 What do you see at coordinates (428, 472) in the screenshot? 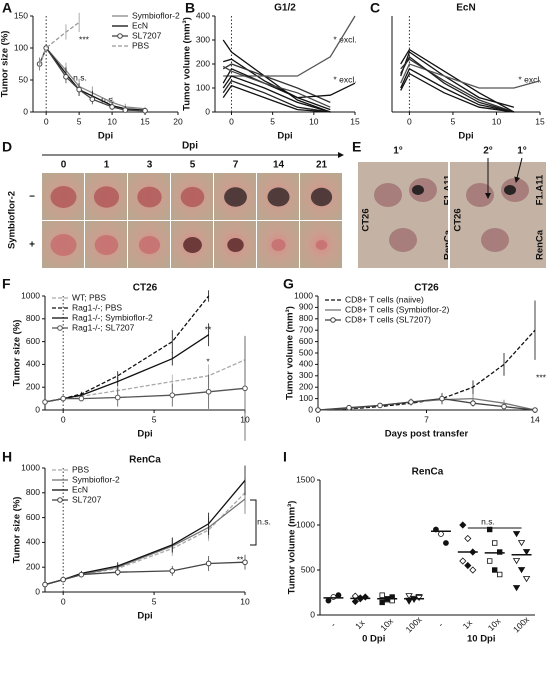
I see `chart-title: RenCa` at bounding box center [428, 472].